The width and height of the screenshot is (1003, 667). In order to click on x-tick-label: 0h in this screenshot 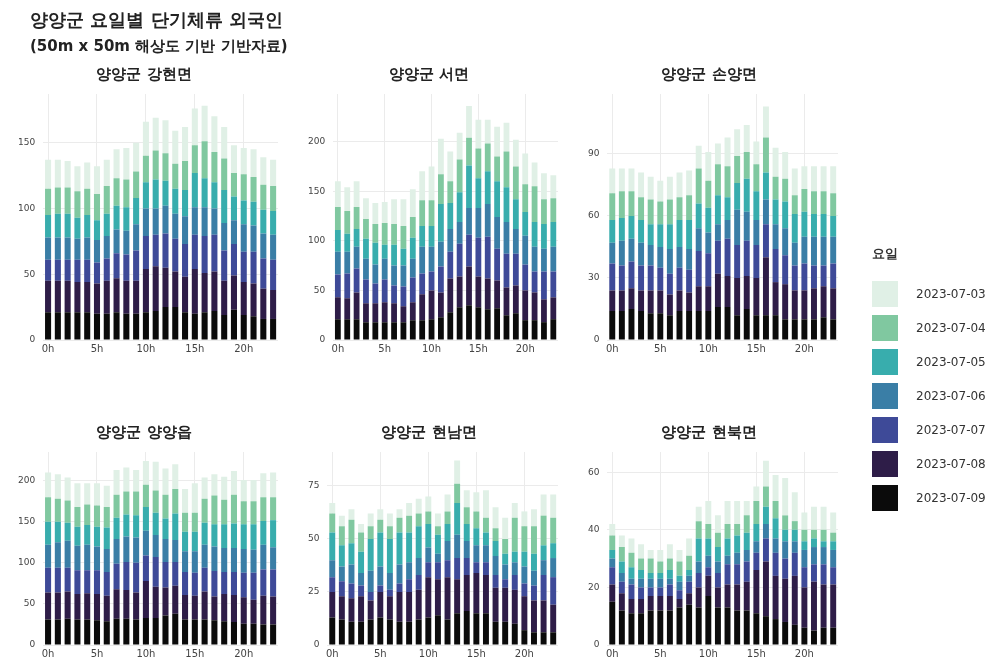, I will do `click(48, 653)`.